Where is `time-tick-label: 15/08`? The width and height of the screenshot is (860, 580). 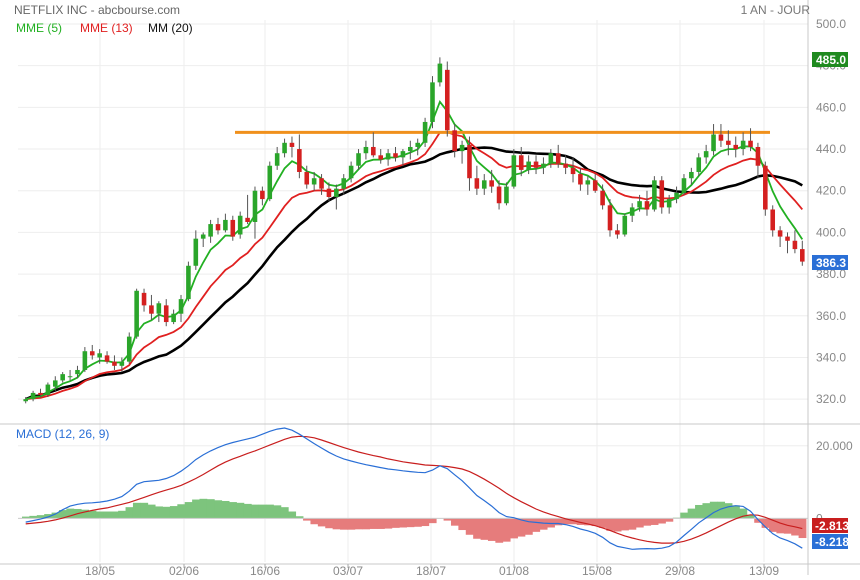 time-tick-label: 15/08 is located at coordinates (597, 571).